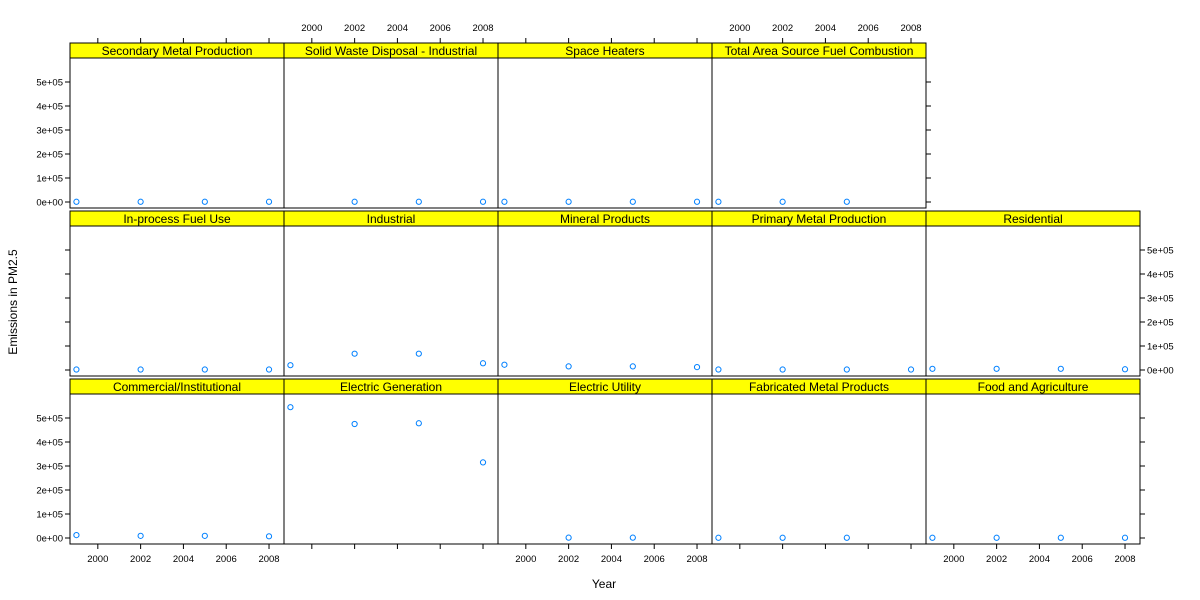 Image resolution: width=1200 pixels, height=600 pixels. What do you see at coordinates (819, 387) in the screenshot?
I see `panel-strip-label: Fabricated Metal Products` at bounding box center [819, 387].